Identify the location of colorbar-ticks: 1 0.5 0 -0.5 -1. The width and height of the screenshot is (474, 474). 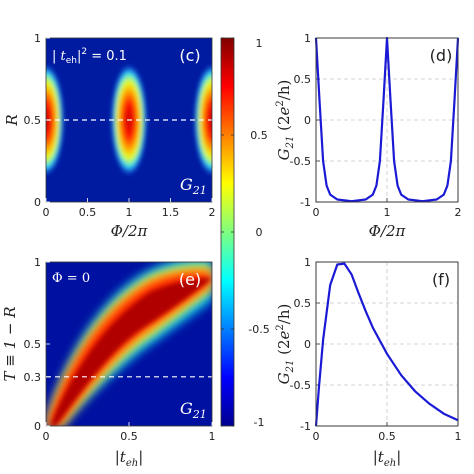
(245, 233).